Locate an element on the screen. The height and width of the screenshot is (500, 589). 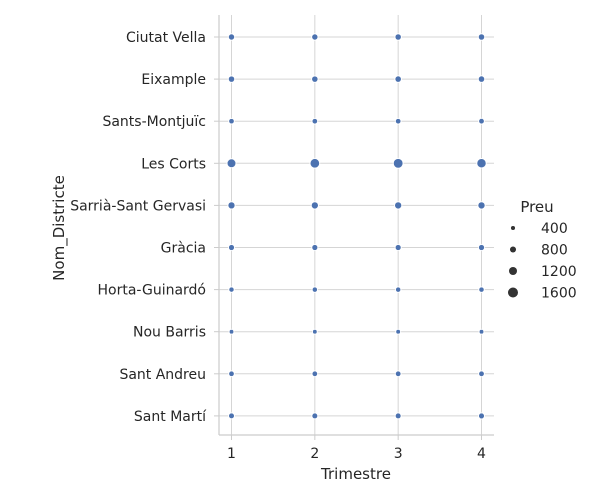
y-tick-label: Ciutat Vella is located at coordinates (166, 38).